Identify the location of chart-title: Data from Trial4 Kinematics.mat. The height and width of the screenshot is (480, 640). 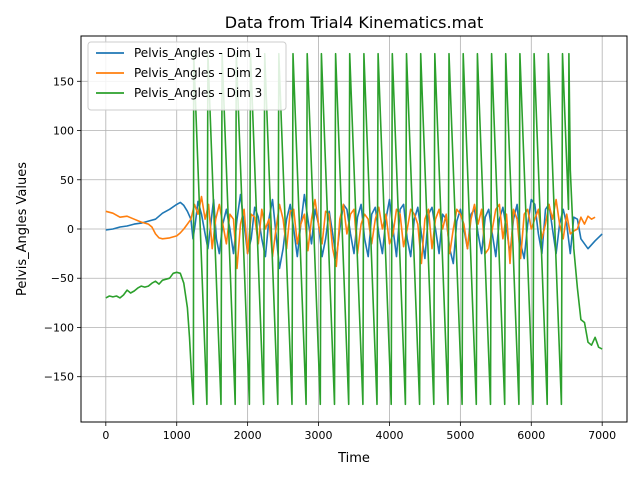
(354, 22).